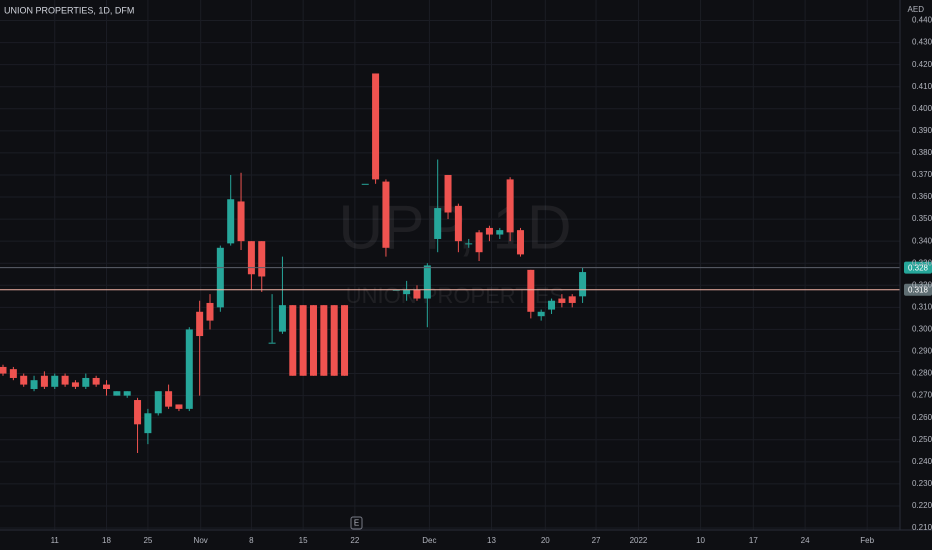 This screenshot has width=932, height=550. What do you see at coordinates (639, 540) in the screenshot?
I see `x-tick-label: 2022` at bounding box center [639, 540].